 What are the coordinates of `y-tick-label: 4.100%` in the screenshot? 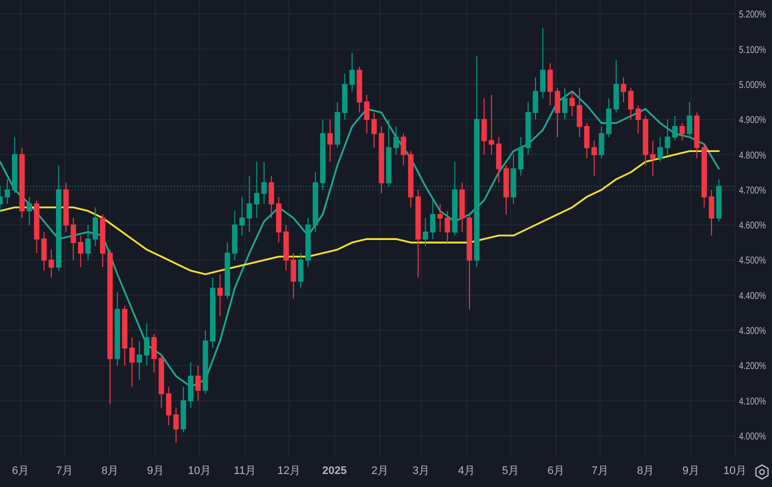 It's located at (755, 402).